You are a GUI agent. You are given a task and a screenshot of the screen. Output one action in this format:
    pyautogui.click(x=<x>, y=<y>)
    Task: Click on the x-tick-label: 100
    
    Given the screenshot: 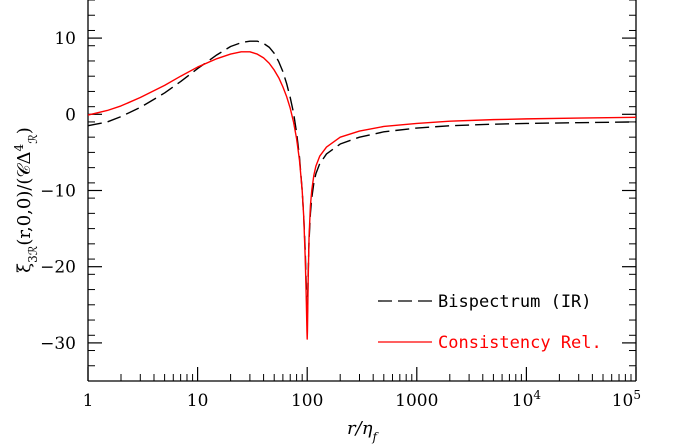 What is the action you would take?
    pyautogui.click(x=307, y=401)
    